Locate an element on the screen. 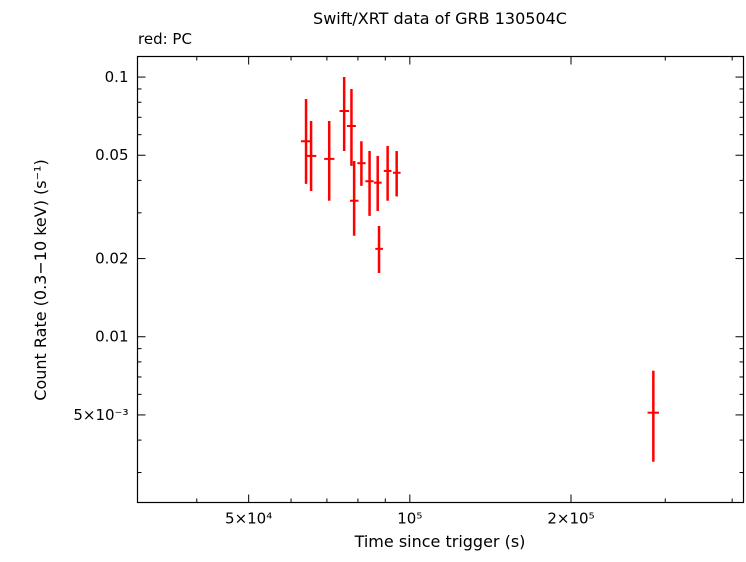  x-tick-label: 2×10⁵ is located at coordinates (570, 519).